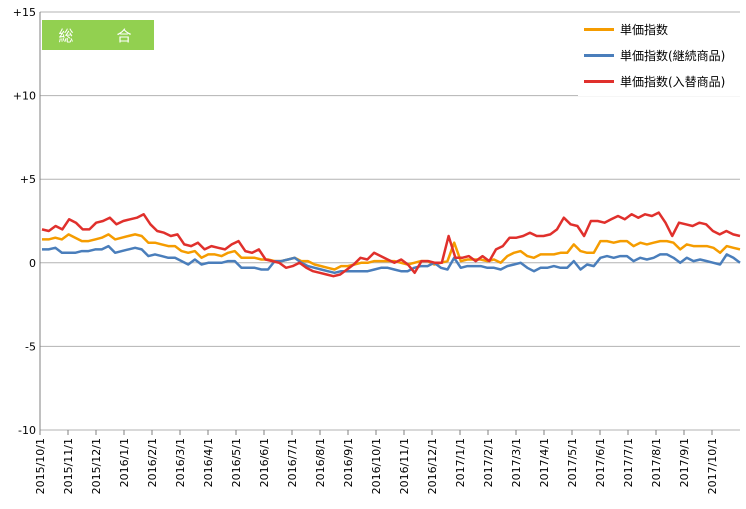 This screenshot has width=746, height=509. Describe the element at coordinates (656, 462) in the screenshot. I see `x-tick-label: 2017/8/1` at that location.